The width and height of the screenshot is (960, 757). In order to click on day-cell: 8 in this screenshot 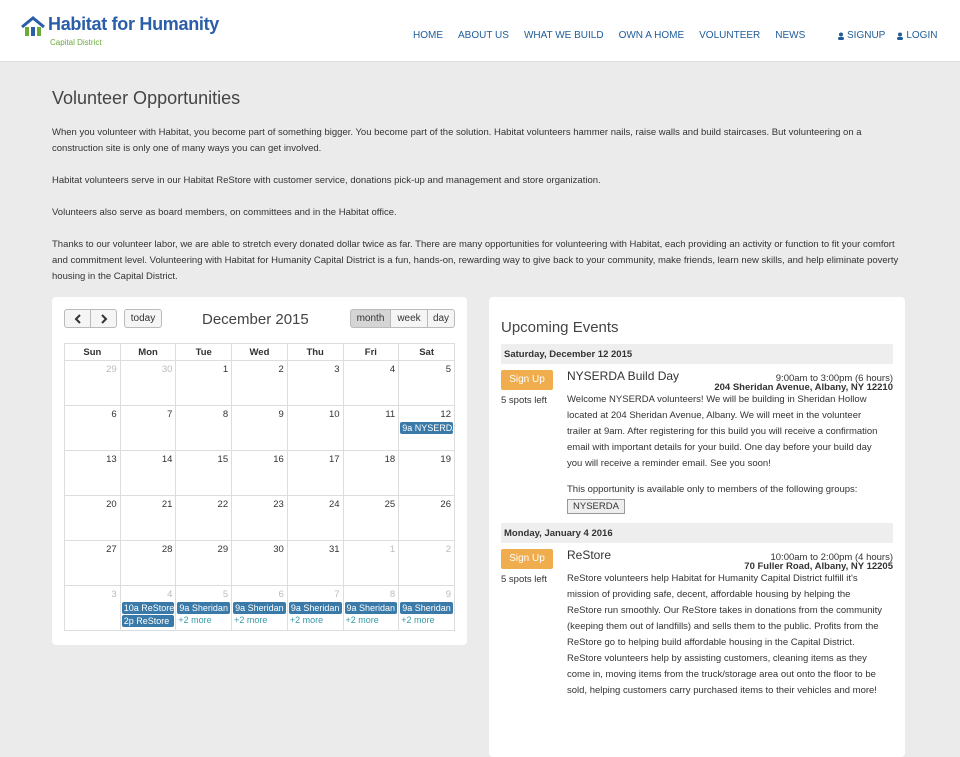, I will do `click(204, 428)`.